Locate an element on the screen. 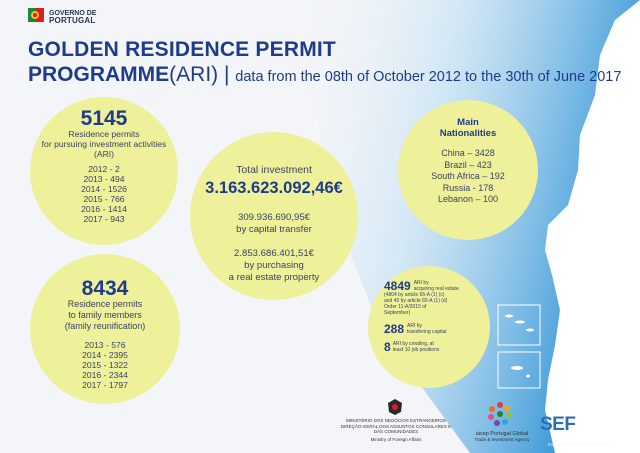 The width and height of the screenshot is (640, 453). investment-permits-circle is located at coordinates (104, 171).